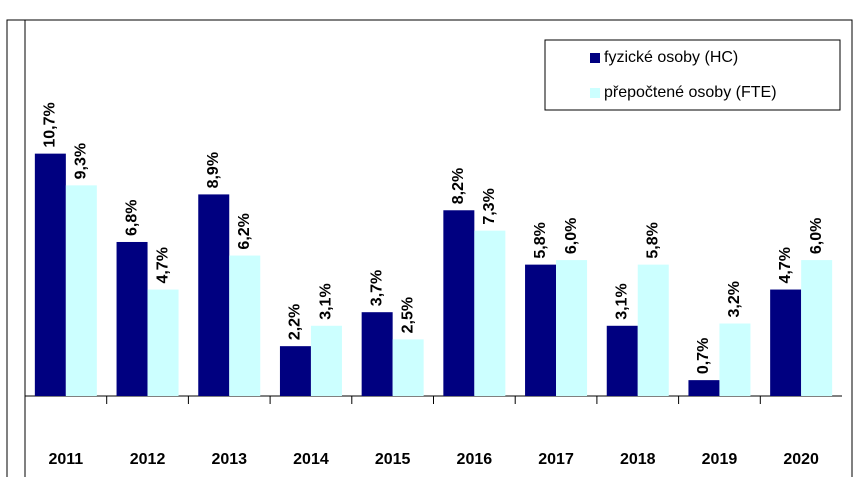 This screenshot has height=477, width=859. Describe the element at coordinates (229, 459) in the screenshot. I see `x-tick-label: 2013` at that location.